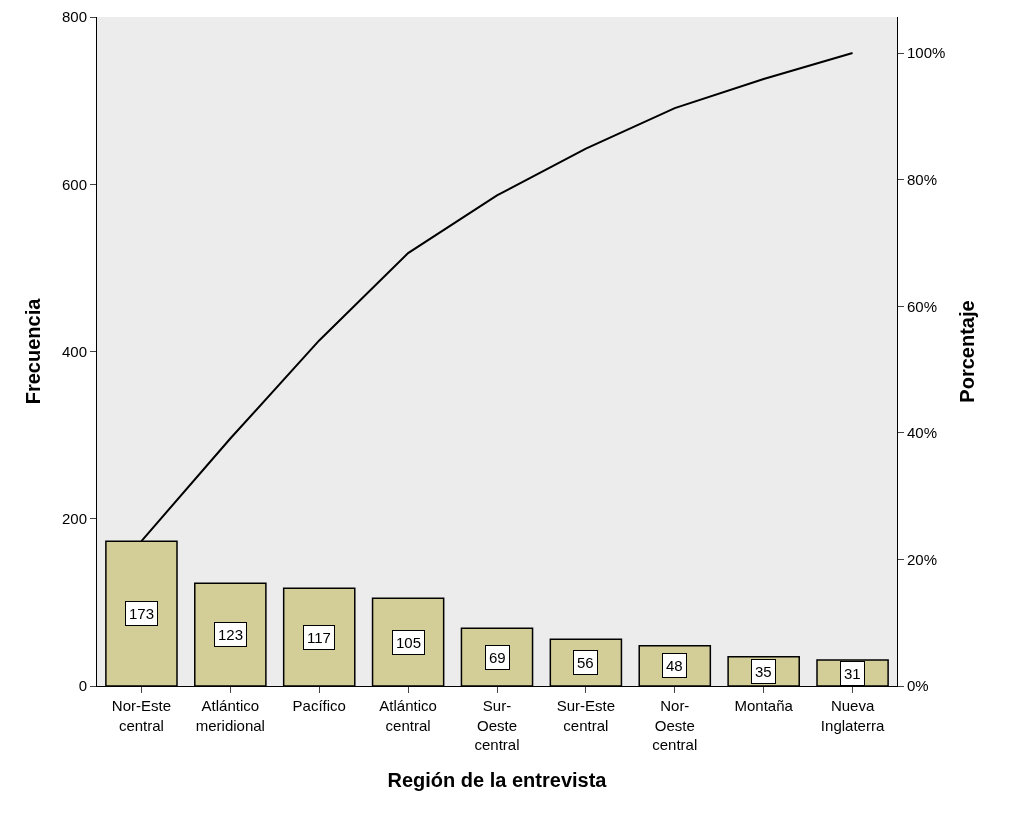  I want to click on x-tick-label: Nor-Oeste central, so click(675, 725).